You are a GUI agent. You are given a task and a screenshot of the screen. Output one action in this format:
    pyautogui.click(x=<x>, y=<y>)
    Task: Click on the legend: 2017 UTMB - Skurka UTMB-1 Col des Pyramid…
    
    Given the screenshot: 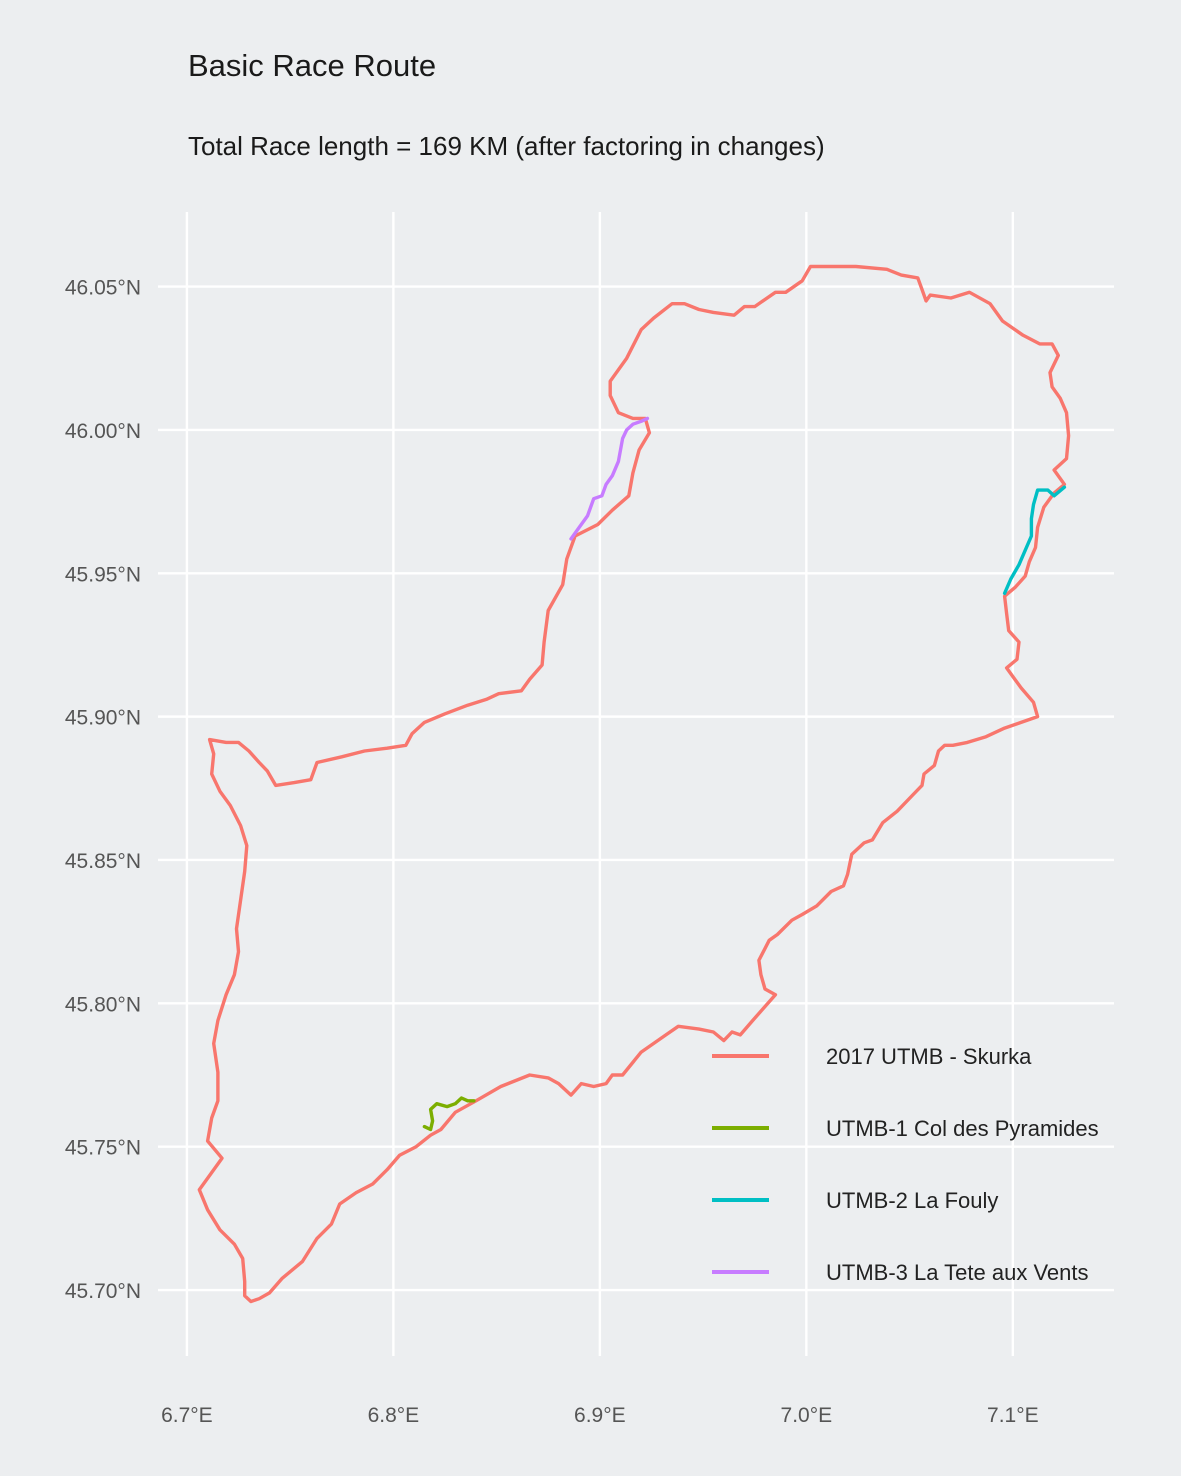 What is the action you would take?
    pyautogui.click(x=905, y=1164)
    